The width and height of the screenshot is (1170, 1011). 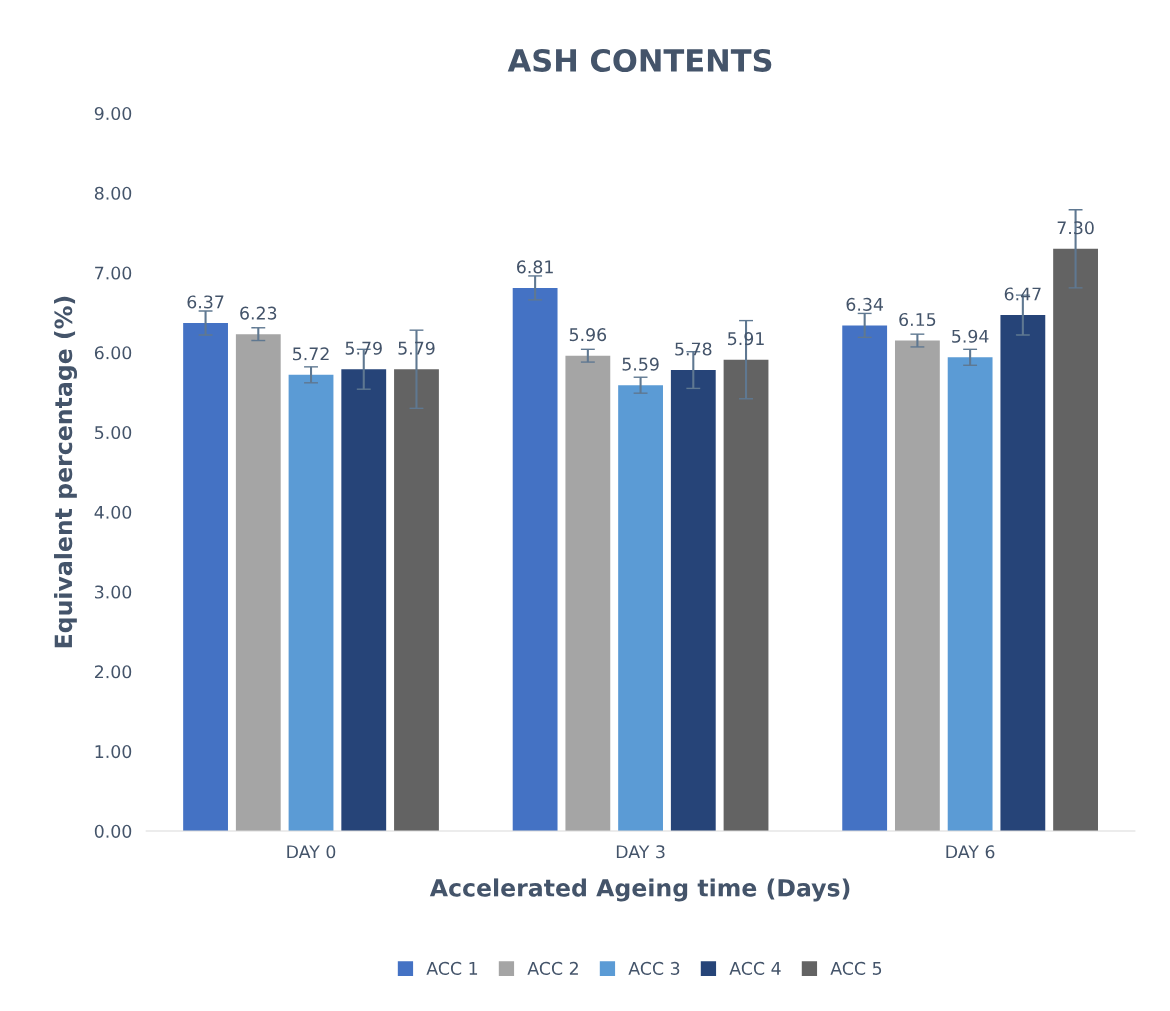 I want to click on data-label: 6.15, so click(x=917, y=319).